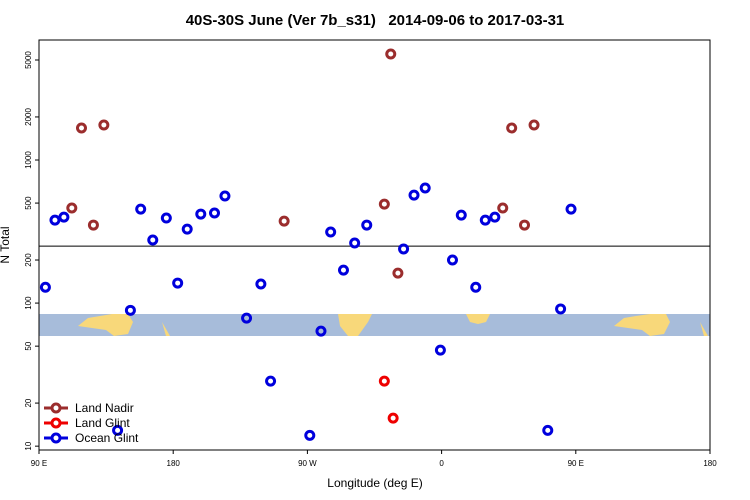 This screenshot has height=500, width=750. What do you see at coordinates (28, 60) in the screenshot?
I see `y-tick-label: 5000` at bounding box center [28, 60].